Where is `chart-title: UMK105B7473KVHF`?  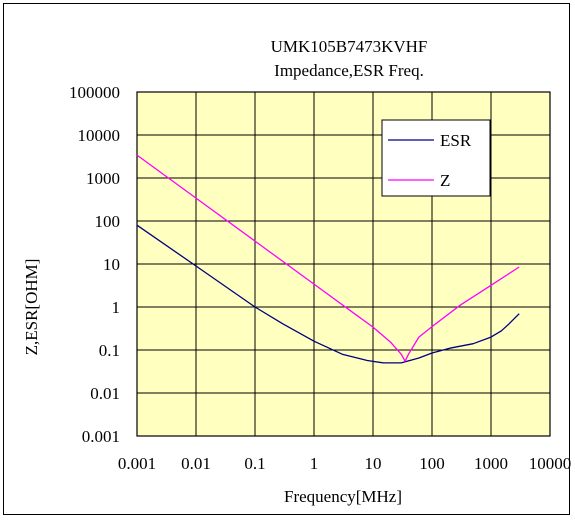
chart-title: UMK105B7473KVHF is located at coordinates (349, 46).